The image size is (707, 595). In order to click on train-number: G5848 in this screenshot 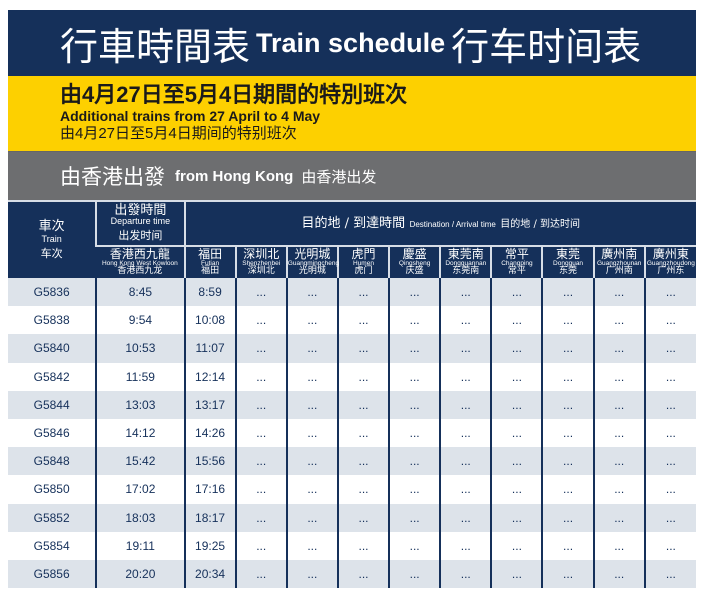, I will do `click(52, 461)`.